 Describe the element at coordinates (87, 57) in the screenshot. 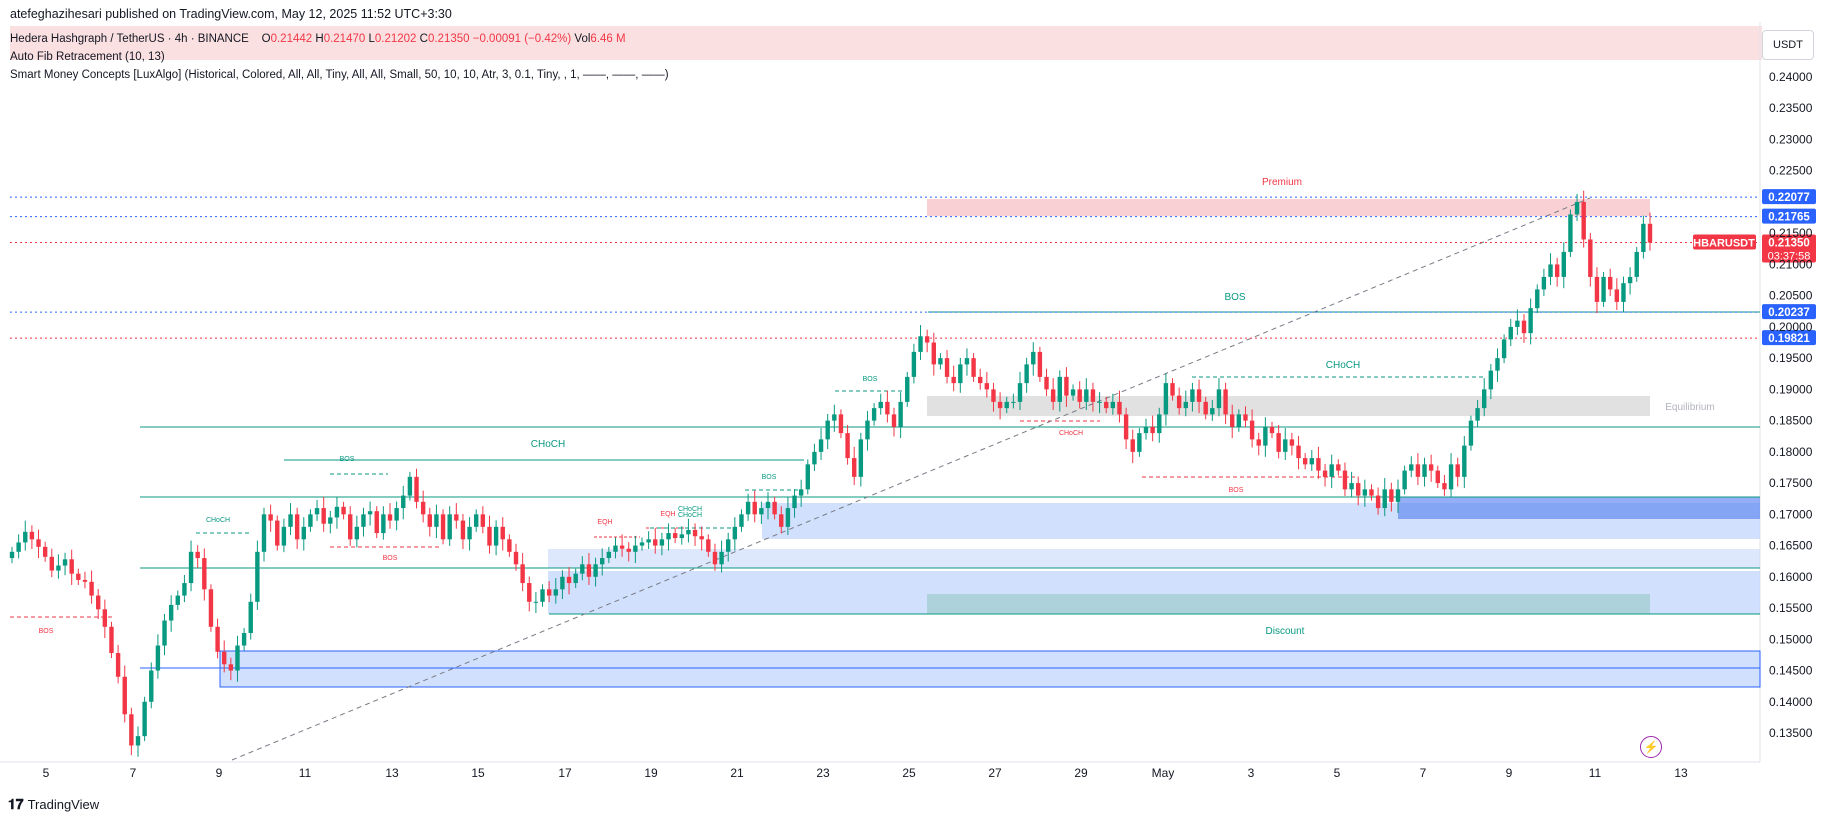

I see `indicator-fib: Auto Fib Retracement (10, 13)` at that location.